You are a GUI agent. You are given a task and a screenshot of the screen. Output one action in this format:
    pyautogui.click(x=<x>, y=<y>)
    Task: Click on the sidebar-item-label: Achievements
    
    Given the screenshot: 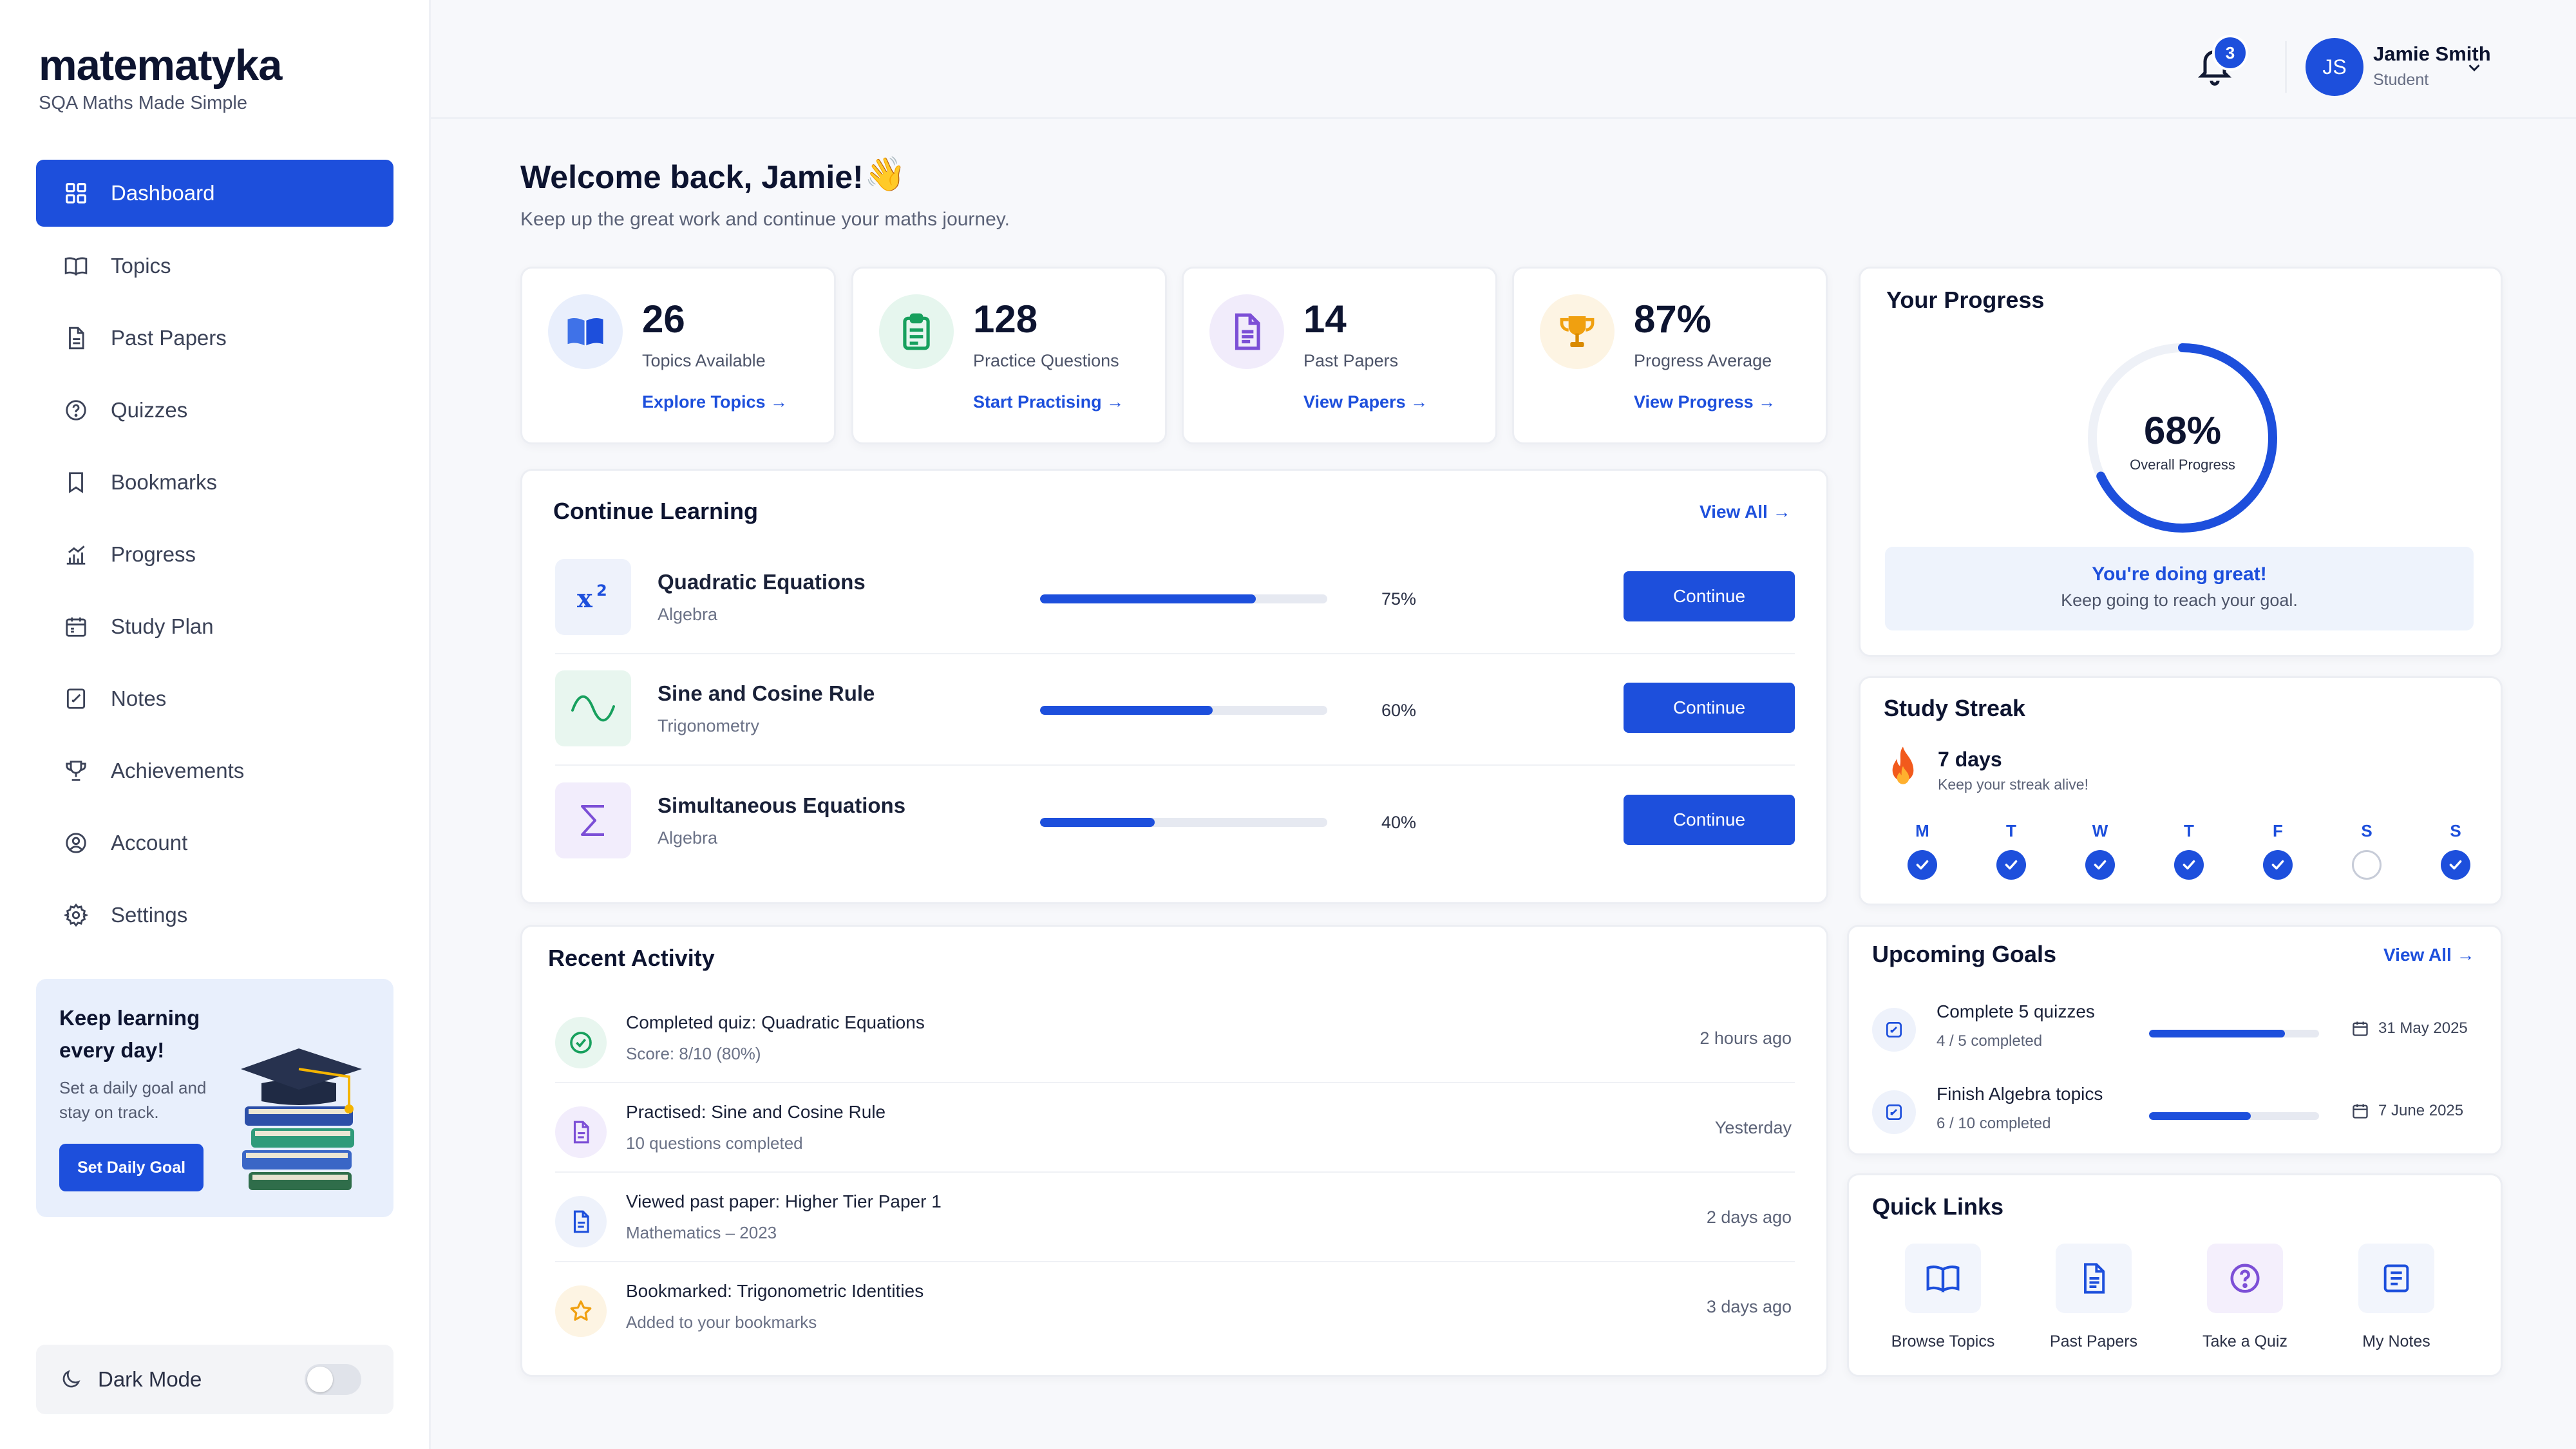 What is the action you would take?
    pyautogui.click(x=178, y=771)
    